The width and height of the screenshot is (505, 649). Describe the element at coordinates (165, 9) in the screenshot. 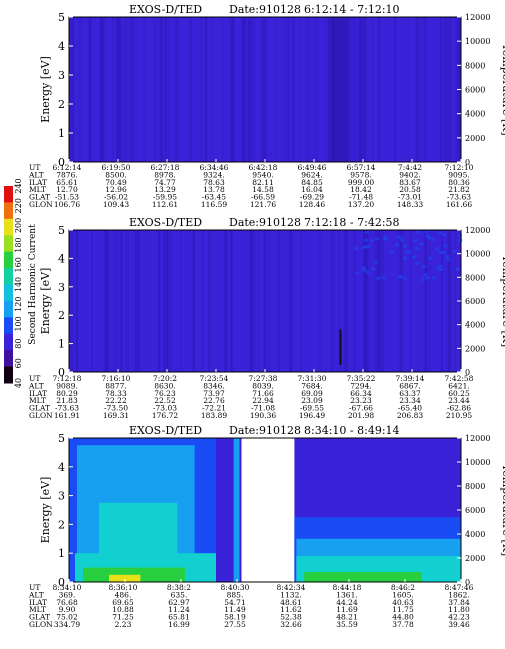

I see `chart-title: EXOS-D/TED` at that location.